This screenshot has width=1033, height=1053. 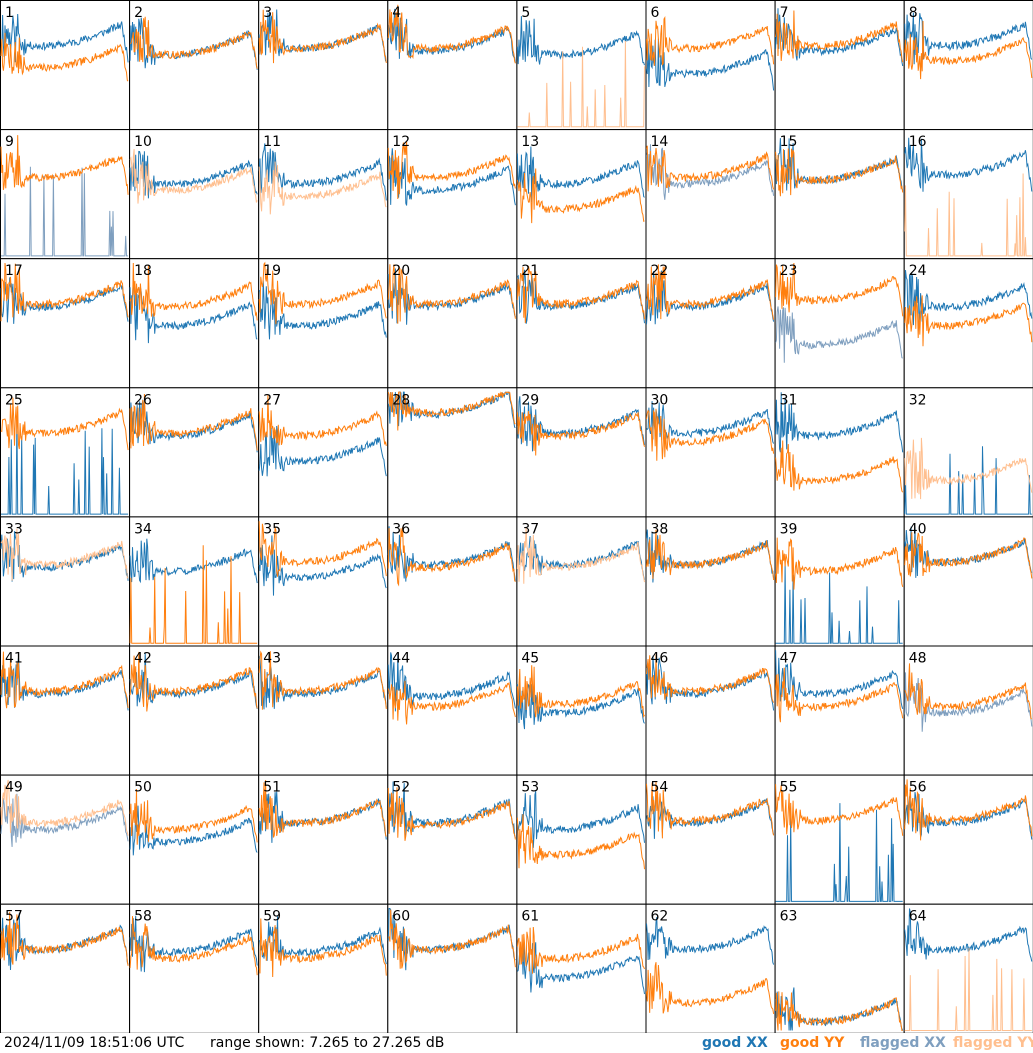 I want to click on panel-8: 8, so click(x=968, y=65).